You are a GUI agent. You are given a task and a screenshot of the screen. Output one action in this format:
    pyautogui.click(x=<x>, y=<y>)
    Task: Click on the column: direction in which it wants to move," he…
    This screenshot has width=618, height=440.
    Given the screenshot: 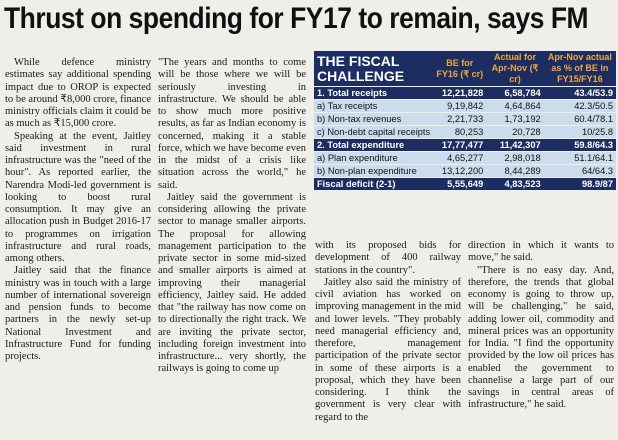 What is the action you would take?
    pyautogui.click(x=541, y=340)
    